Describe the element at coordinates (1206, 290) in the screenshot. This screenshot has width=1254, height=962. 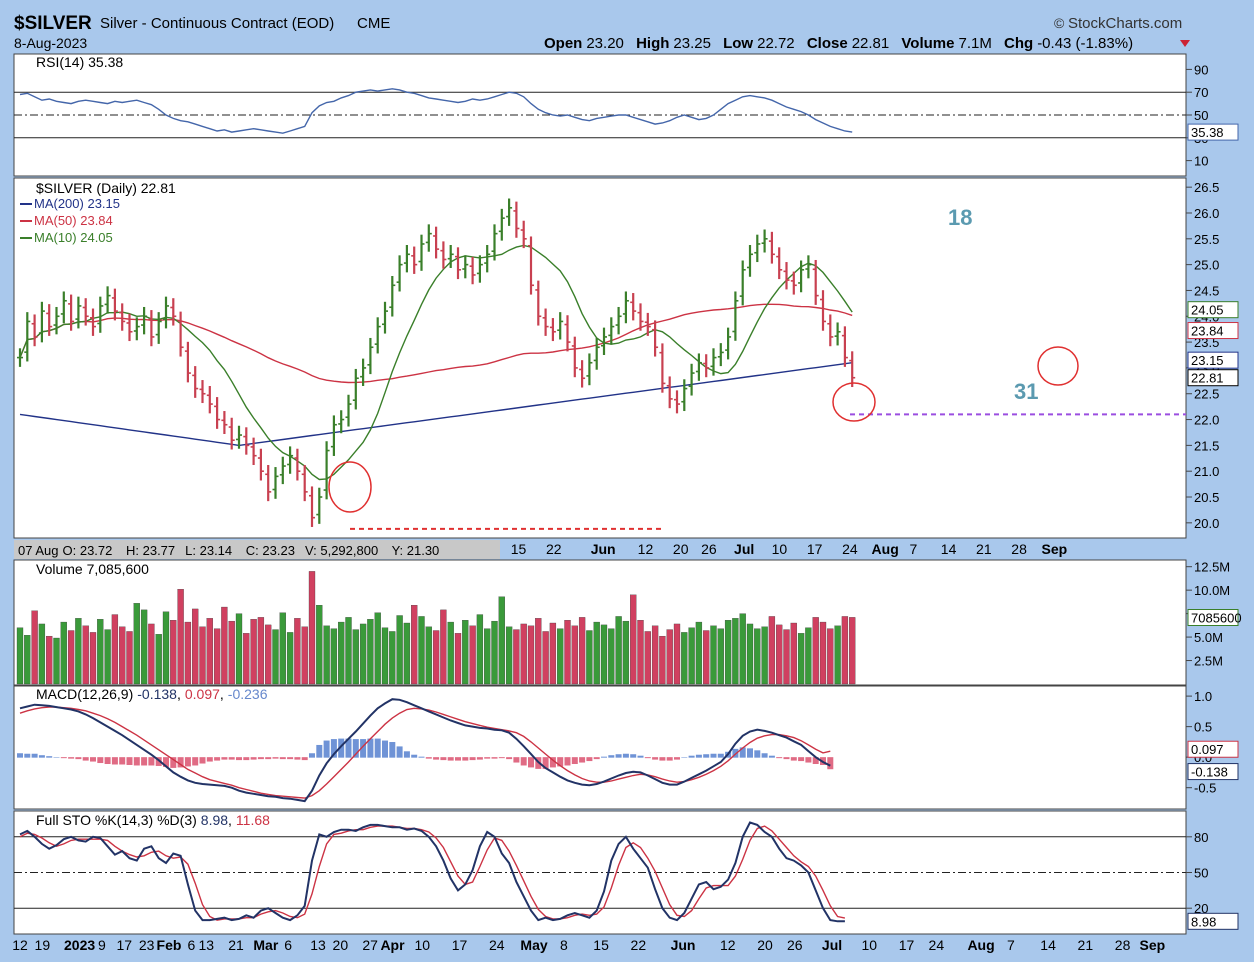
I see `price-axis-tick-label: 24.5` at that location.